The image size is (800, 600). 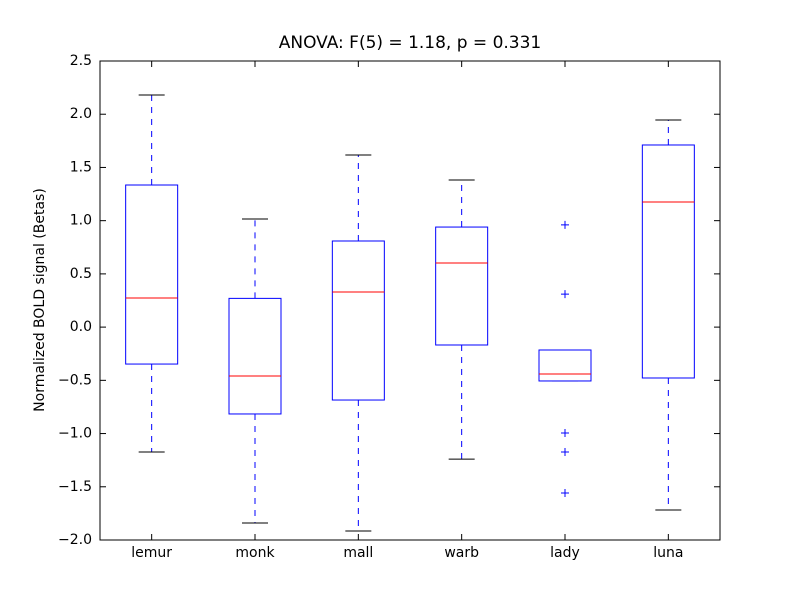 What do you see at coordinates (410, 43) in the screenshot?
I see `chart-title: ANOVA: F(5) = 1.18, p = 0.331` at bounding box center [410, 43].